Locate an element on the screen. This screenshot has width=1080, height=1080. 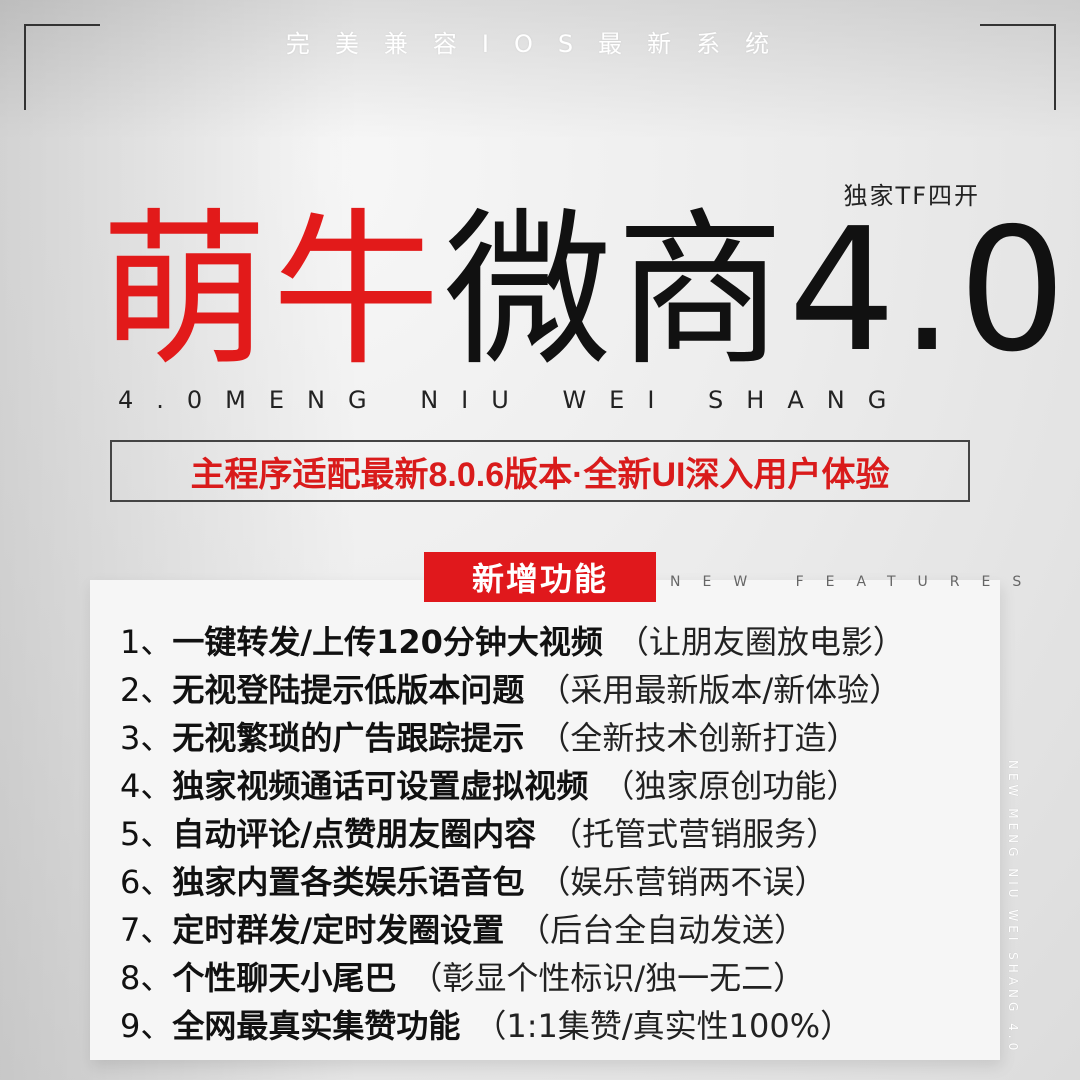
feature-title: 一键转发/上传120分钟大视频 is located at coordinates (387, 642).